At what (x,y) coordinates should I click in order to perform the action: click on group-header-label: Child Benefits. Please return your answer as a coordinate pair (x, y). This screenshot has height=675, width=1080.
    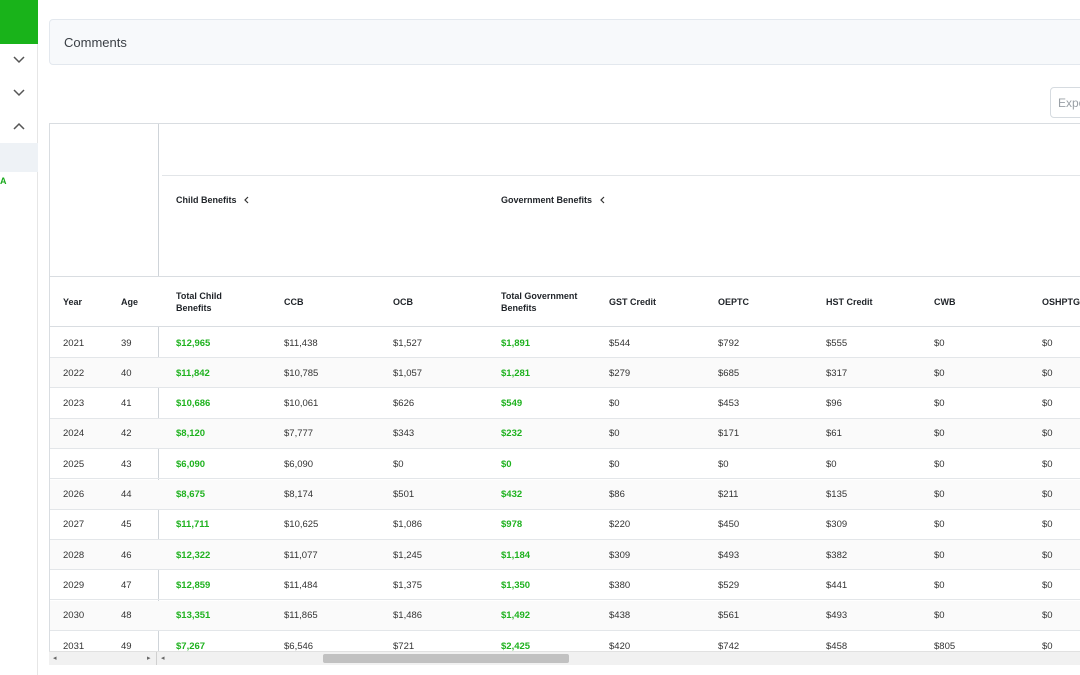
    Looking at the image, I should click on (206, 200).